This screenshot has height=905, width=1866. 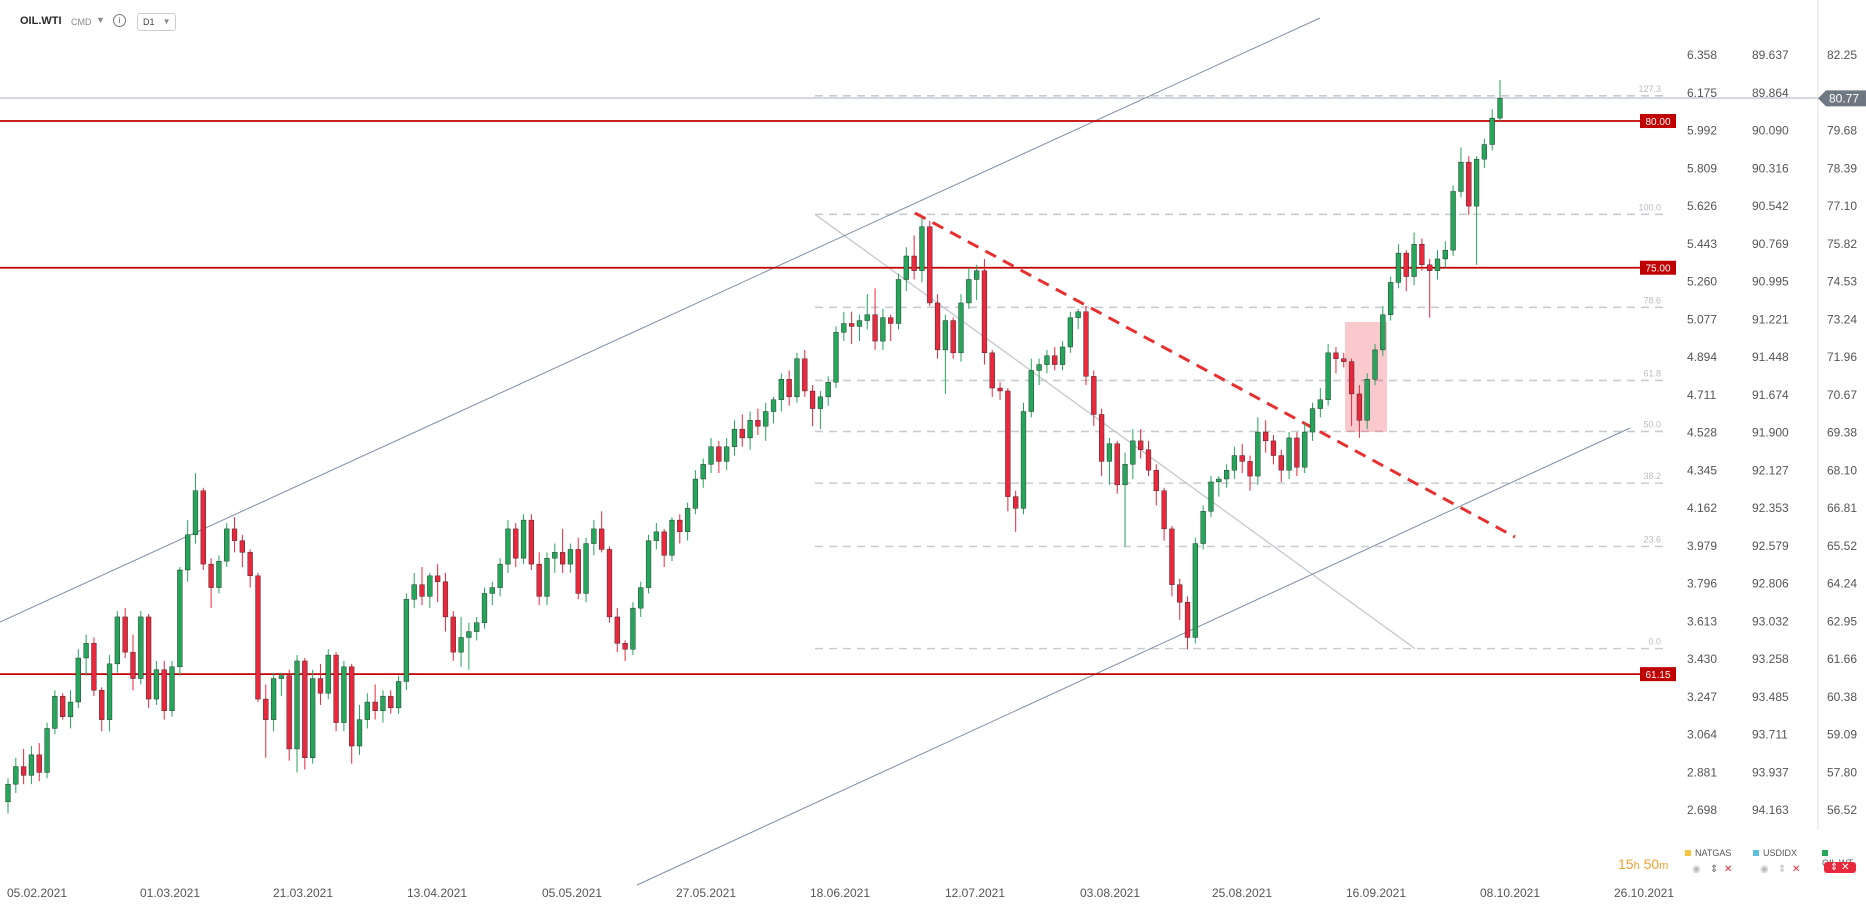 I want to click on timer-minutes: 50, so click(x=1651, y=864).